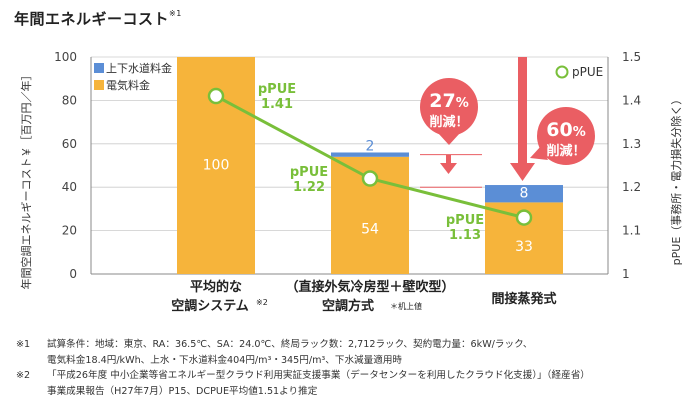 This screenshot has height=417, width=698. Describe the element at coordinates (406, 306) in the screenshot. I see `category-label-2-note: ＊机上値` at that location.